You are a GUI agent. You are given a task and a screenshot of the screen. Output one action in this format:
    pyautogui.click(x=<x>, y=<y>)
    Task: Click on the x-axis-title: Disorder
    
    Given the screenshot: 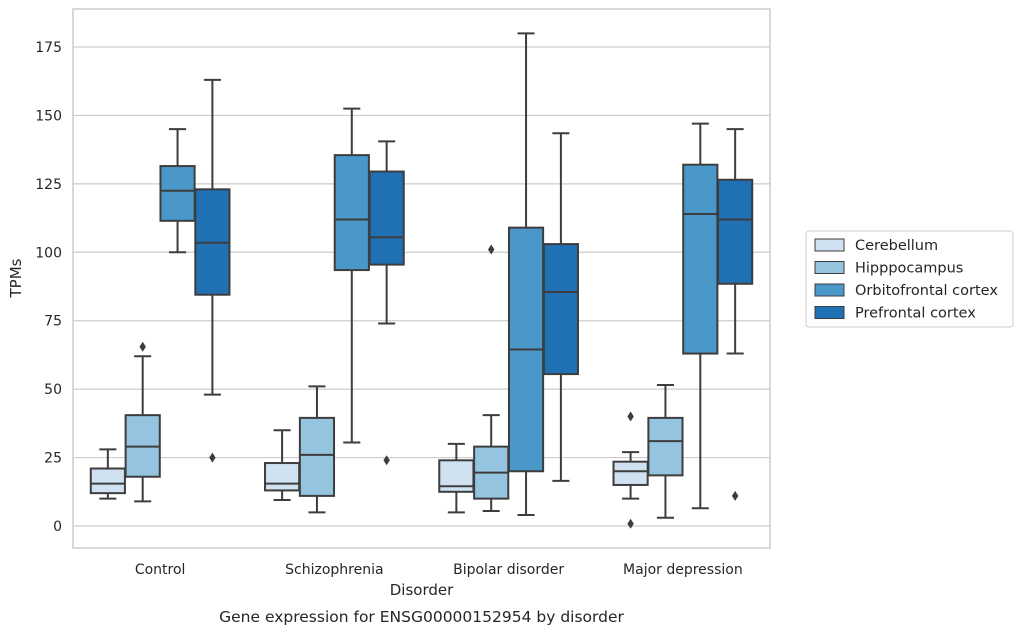 What is the action you would take?
    pyautogui.click(x=422, y=590)
    